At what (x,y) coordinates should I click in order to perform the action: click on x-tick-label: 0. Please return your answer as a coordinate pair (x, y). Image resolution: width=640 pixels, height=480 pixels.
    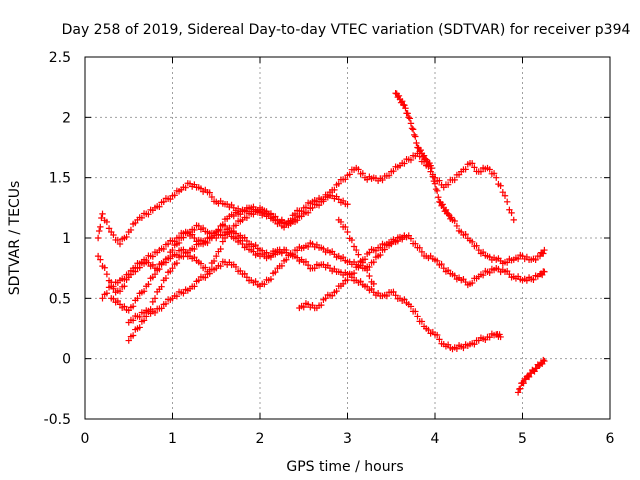
    Looking at the image, I should click on (85, 439).